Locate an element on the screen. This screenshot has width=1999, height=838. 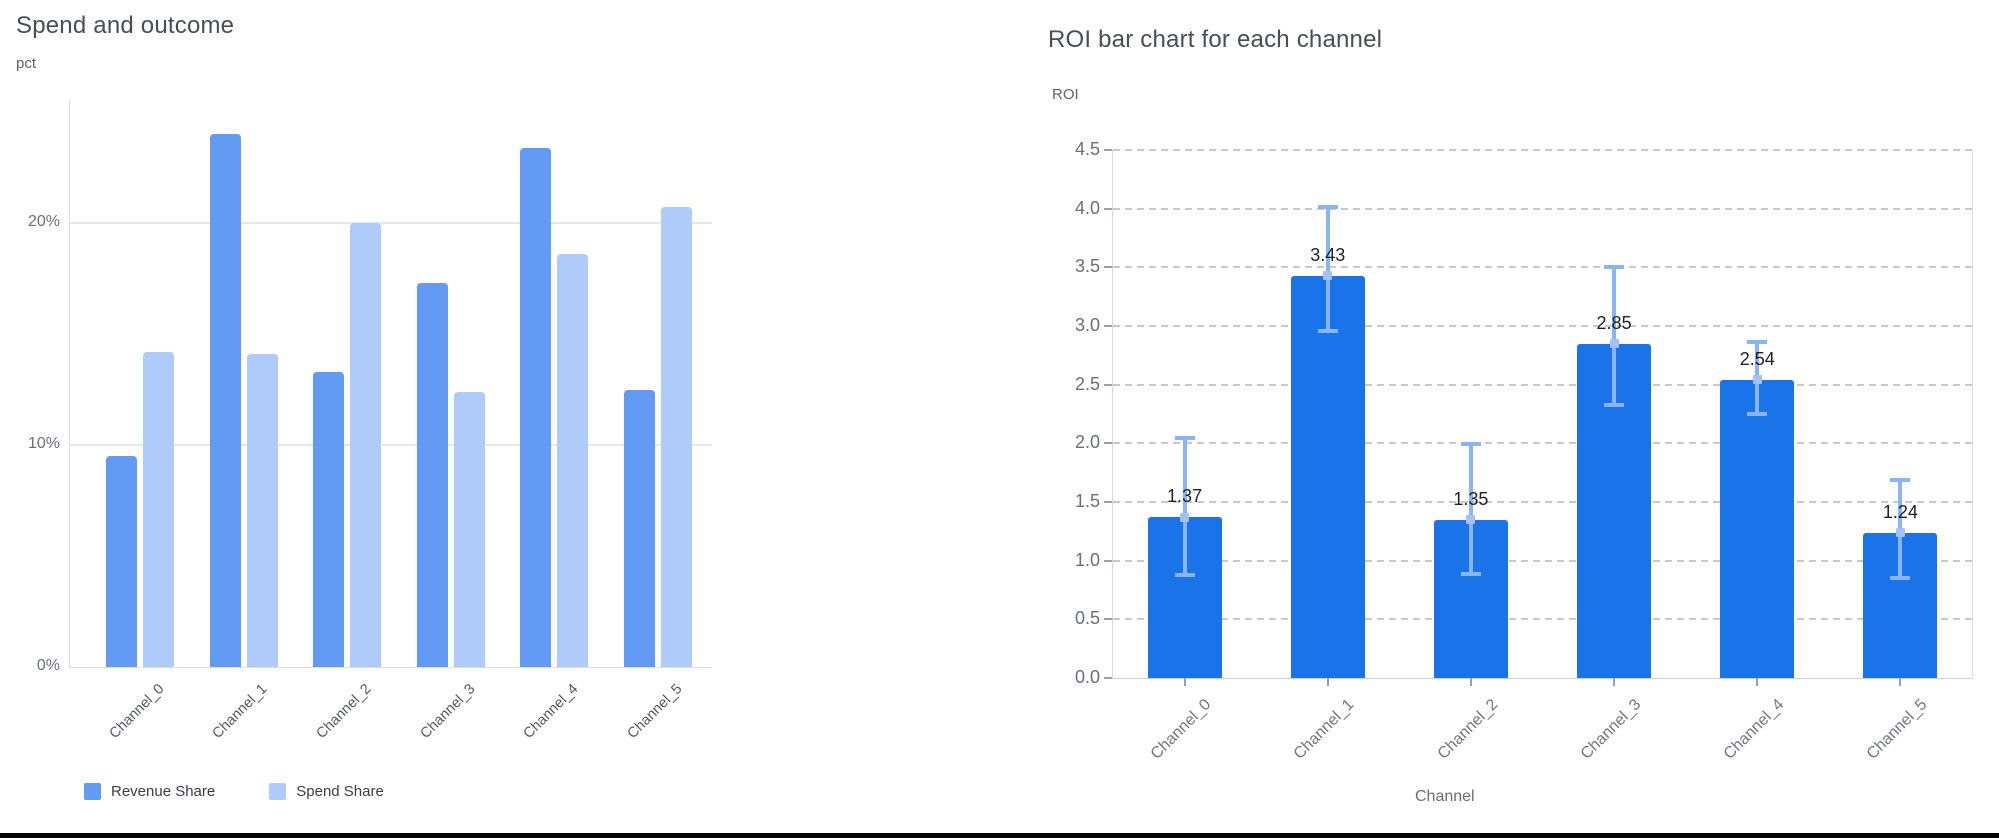
data-label: 1.35 is located at coordinates (1471, 498).